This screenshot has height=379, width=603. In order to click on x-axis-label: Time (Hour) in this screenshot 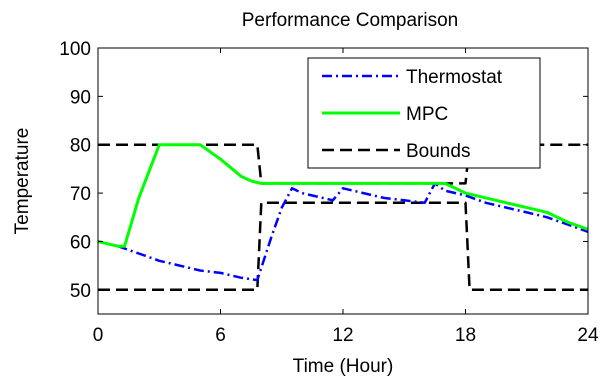, I will do `click(343, 366)`.